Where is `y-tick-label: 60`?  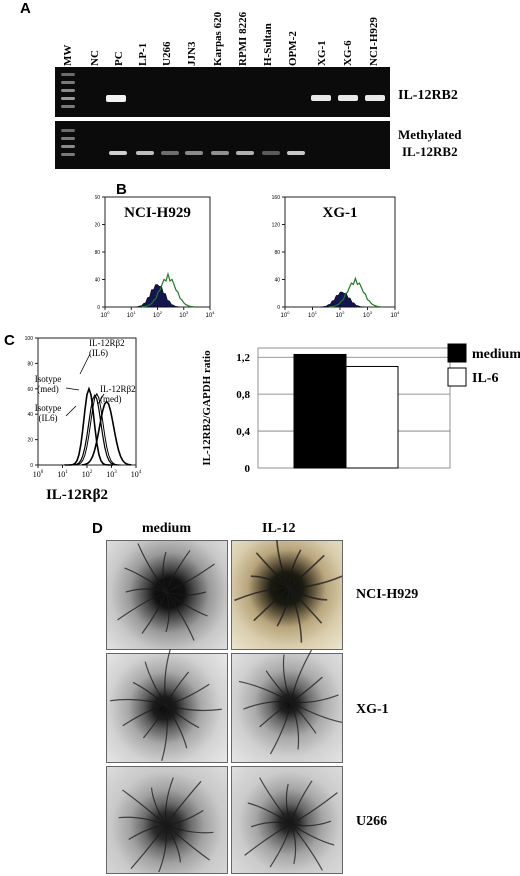 y-tick-label: 60 is located at coordinates (30, 390).